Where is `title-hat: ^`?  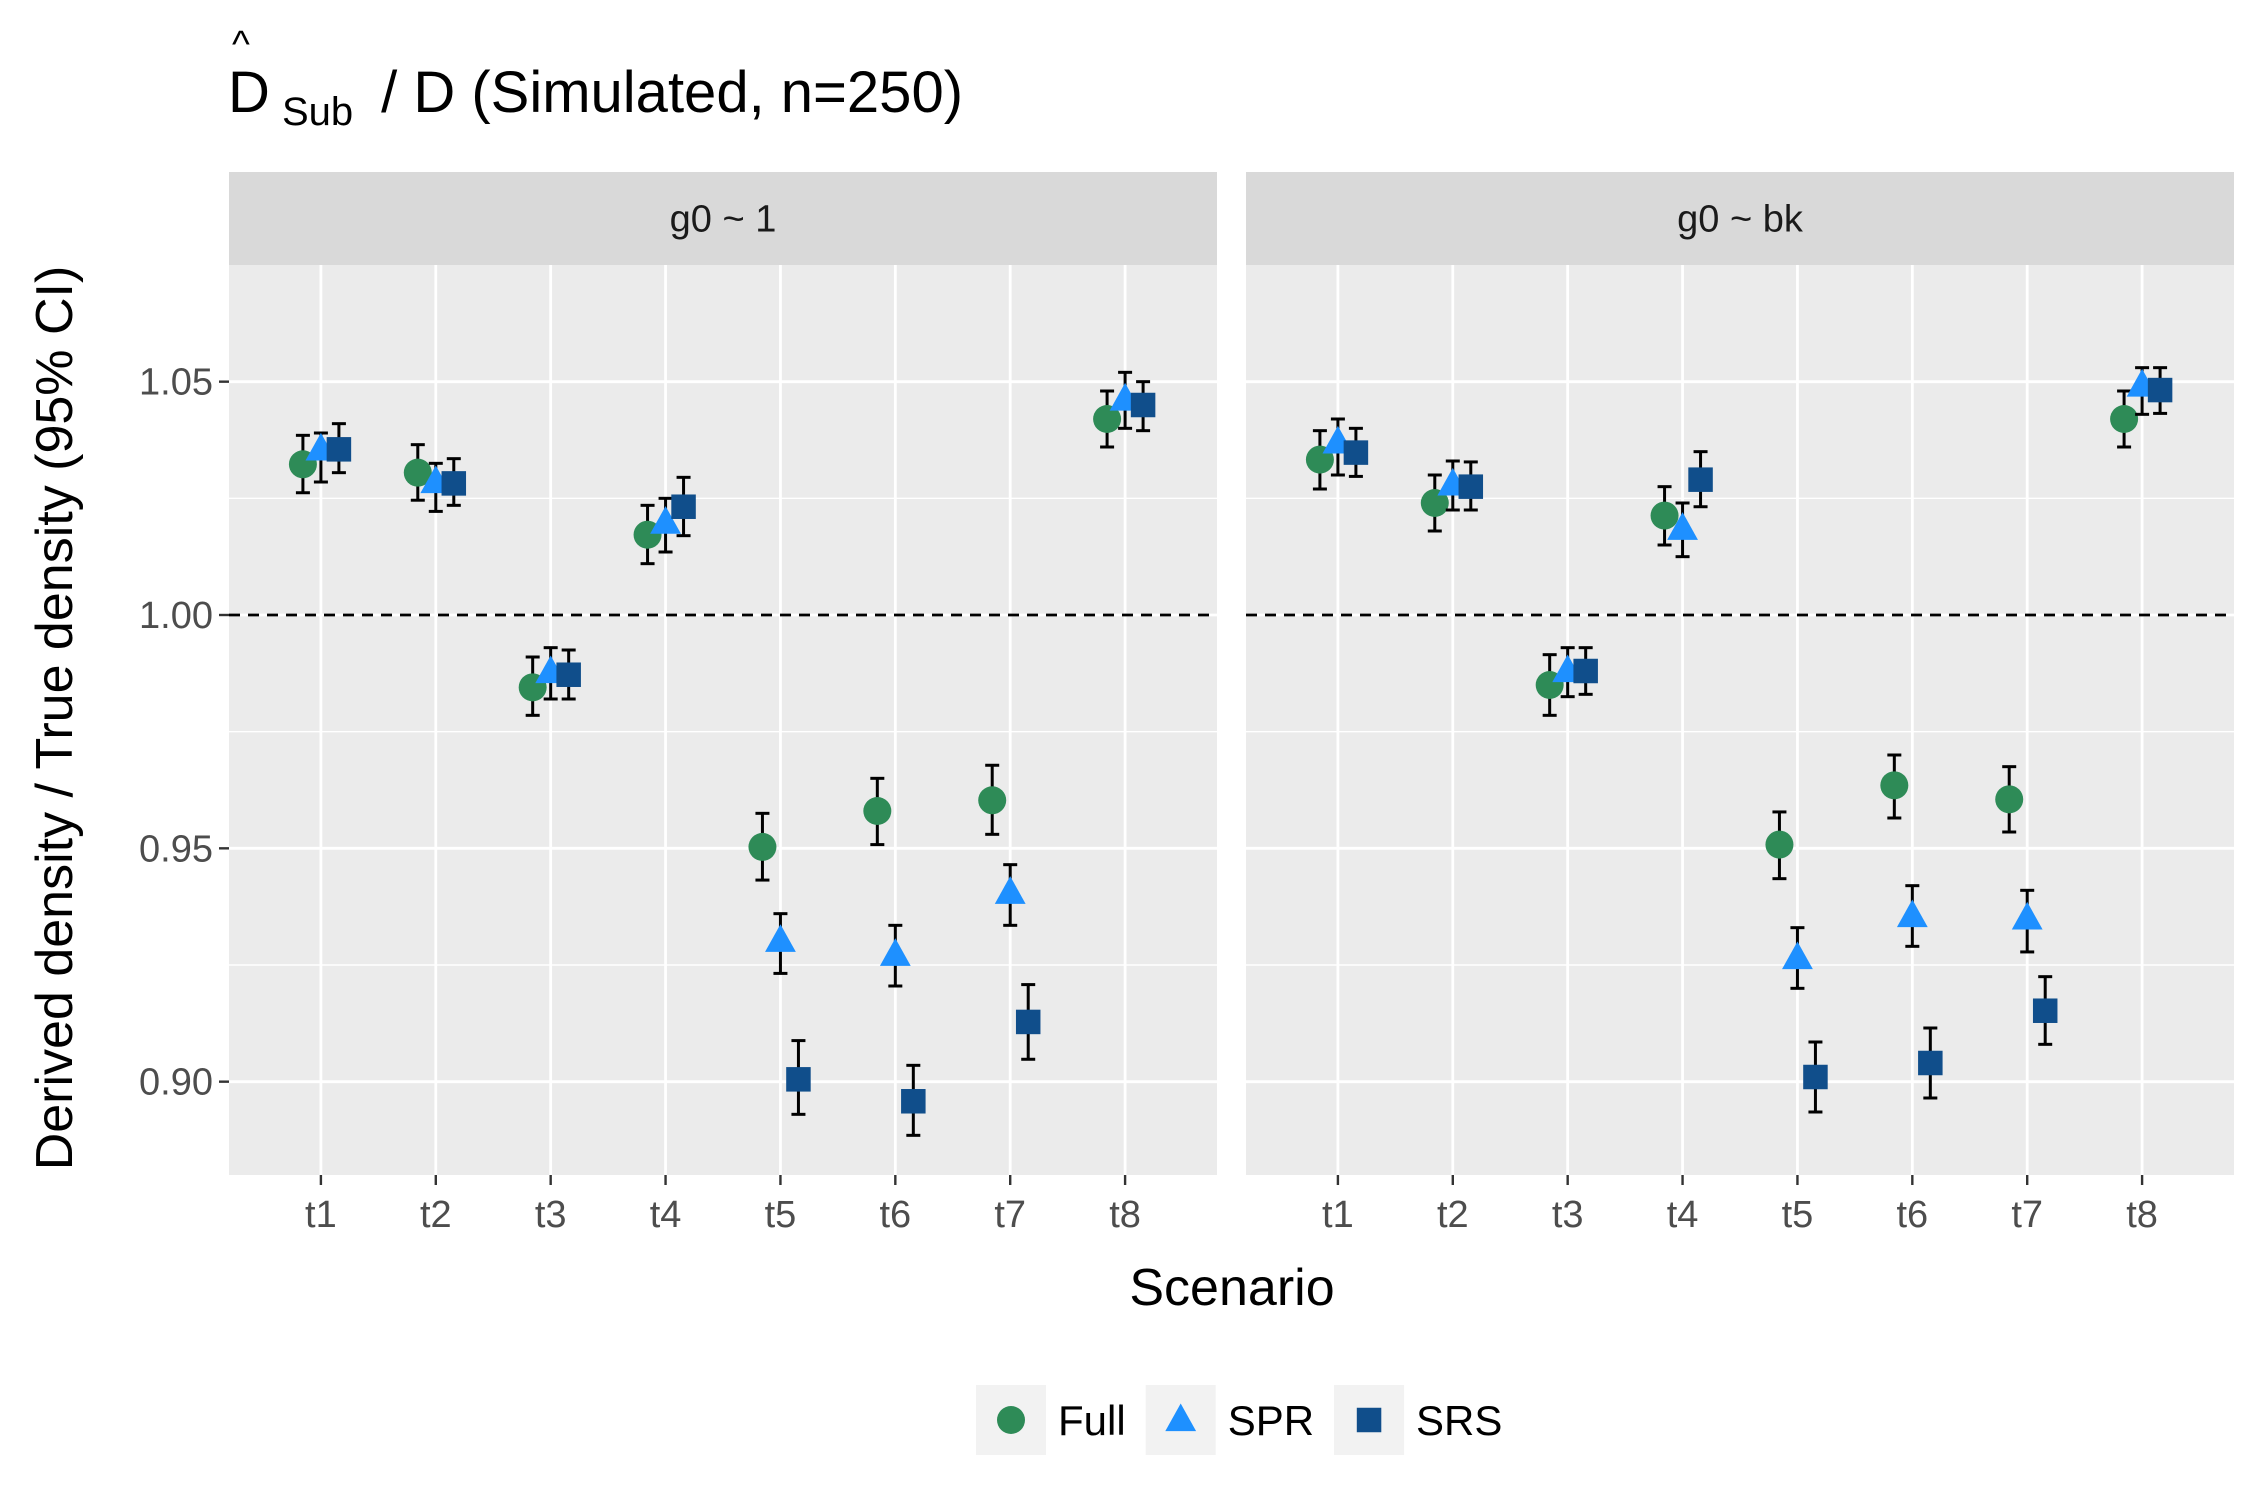
title-hat: ^ is located at coordinates (241, 45).